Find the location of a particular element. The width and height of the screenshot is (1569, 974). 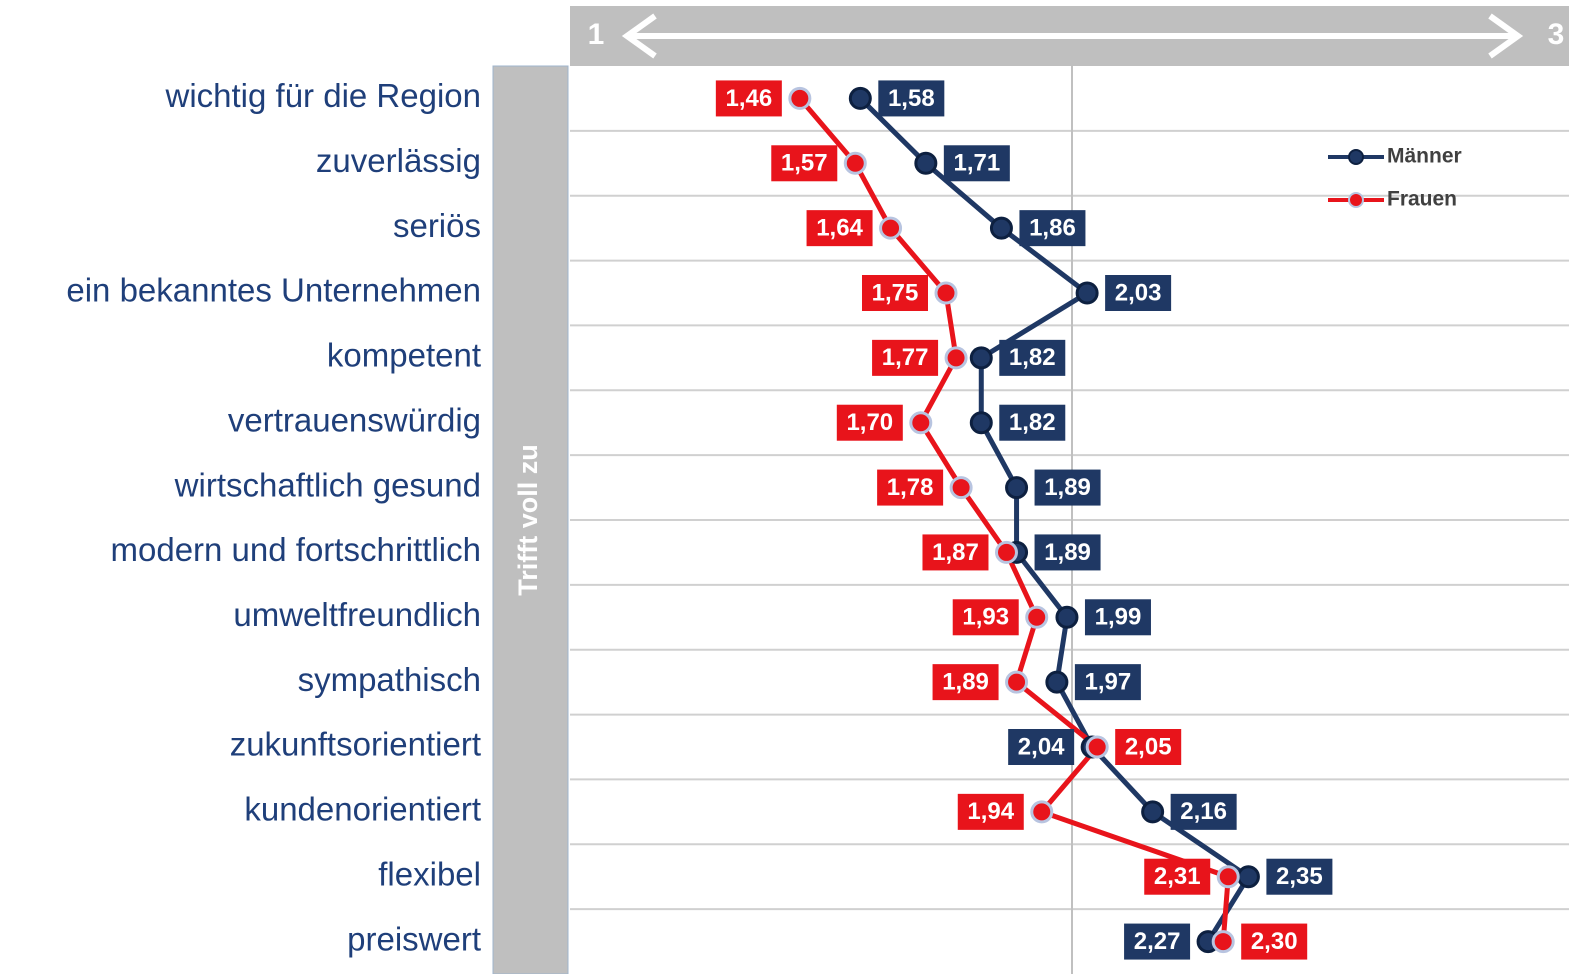

value-label-text: 1,64 is located at coordinates (839, 227).